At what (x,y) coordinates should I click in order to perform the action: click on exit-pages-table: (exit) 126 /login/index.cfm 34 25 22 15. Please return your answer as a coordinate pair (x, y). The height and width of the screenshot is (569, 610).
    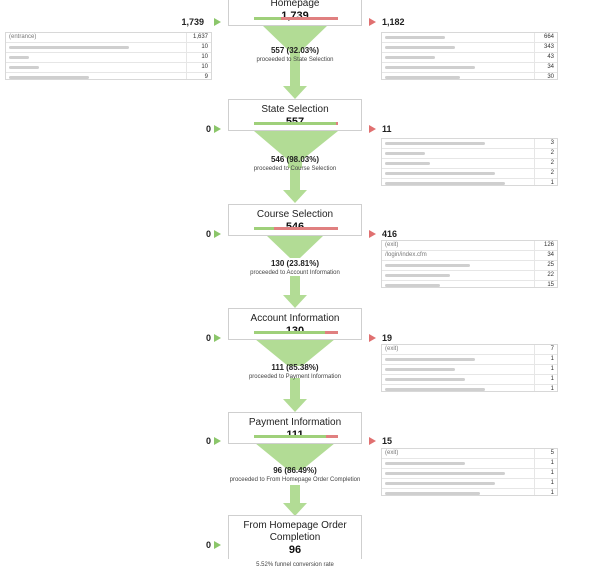
    Looking at the image, I should click on (469, 264).